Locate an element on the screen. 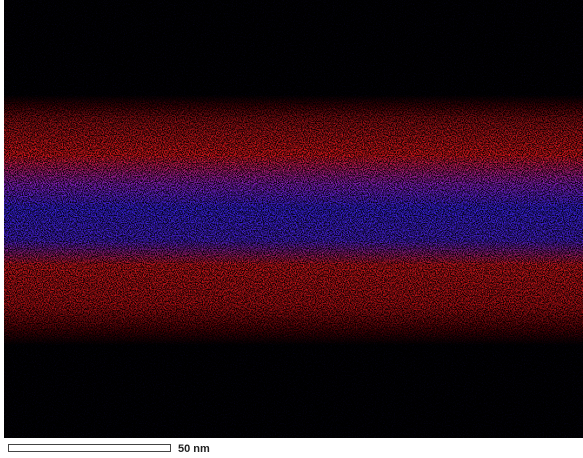 This screenshot has height=458, width=583. scale-bar-label: 50 nm is located at coordinates (194, 449).